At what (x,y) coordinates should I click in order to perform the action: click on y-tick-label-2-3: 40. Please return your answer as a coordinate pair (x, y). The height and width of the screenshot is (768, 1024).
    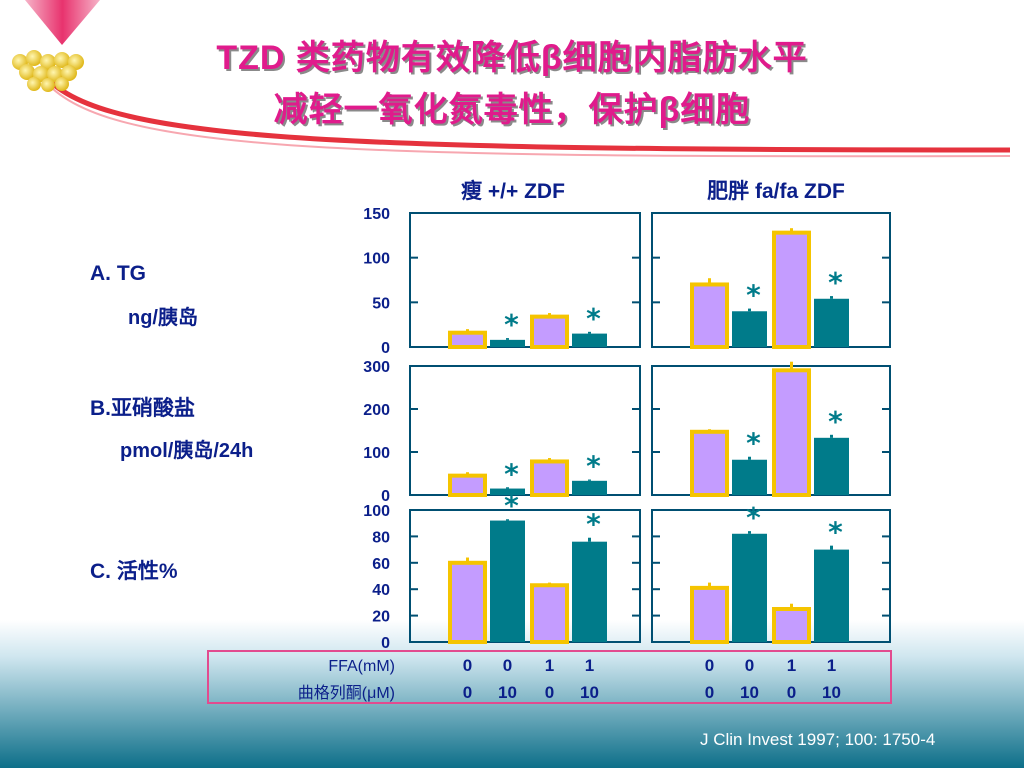
    Looking at the image, I should click on (381, 590).